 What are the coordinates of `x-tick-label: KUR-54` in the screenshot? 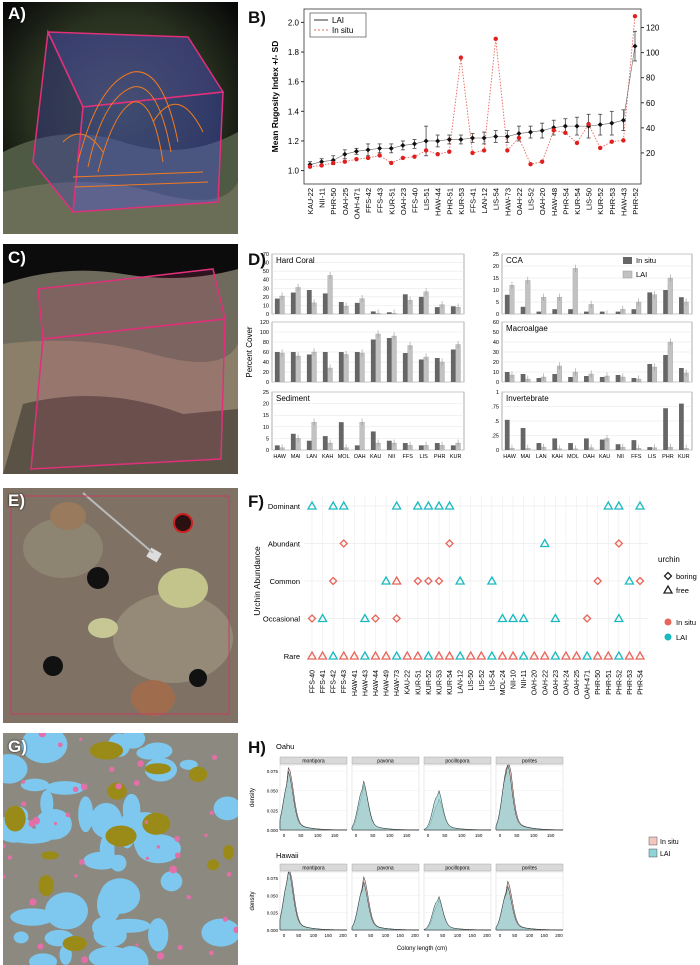 It's located at (577, 201).